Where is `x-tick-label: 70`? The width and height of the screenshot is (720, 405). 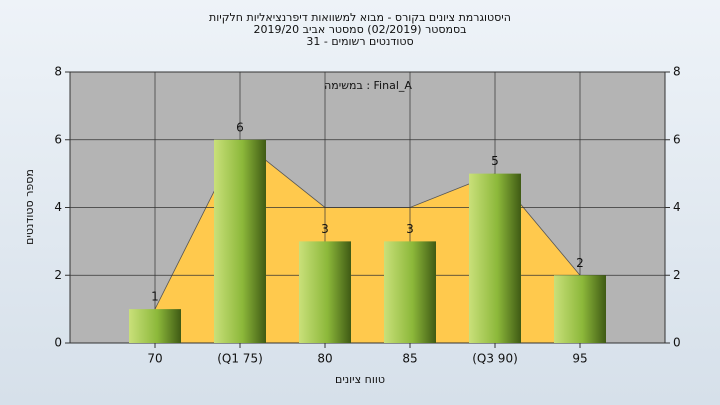 x-tick-label: 70 is located at coordinates (154, 359).